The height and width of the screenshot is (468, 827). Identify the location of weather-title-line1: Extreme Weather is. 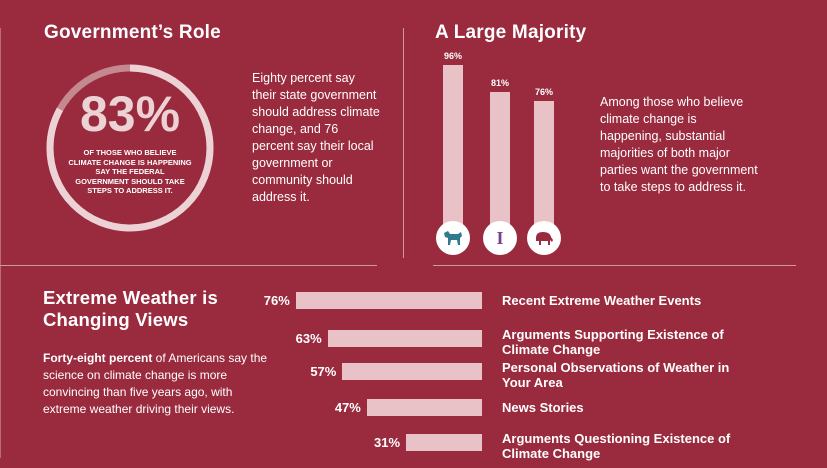
(130, 297).